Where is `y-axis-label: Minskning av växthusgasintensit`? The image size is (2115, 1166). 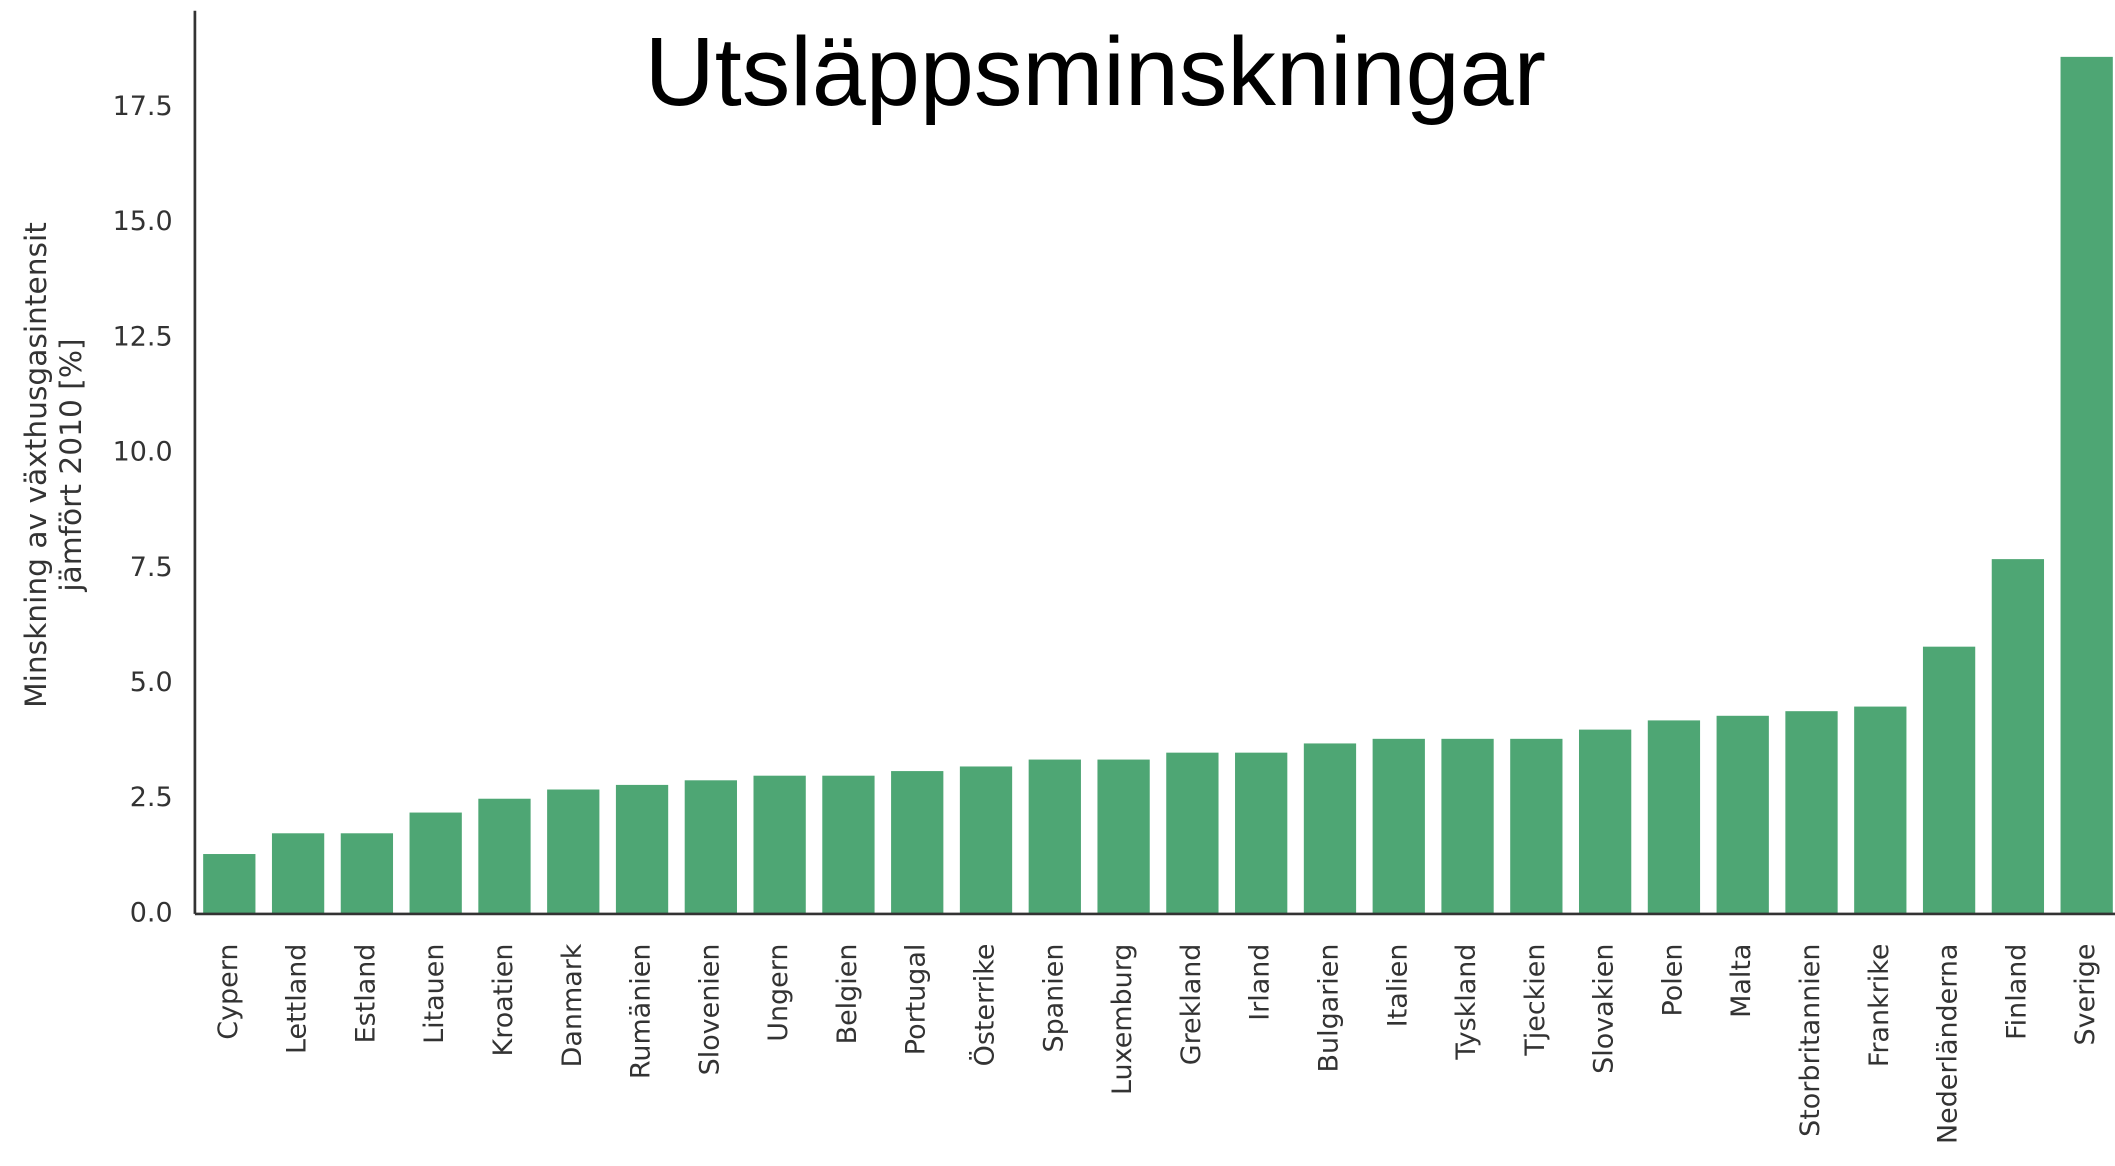
y-axis-label: Minskning av växthusgasintensit is located at coordinates (35, 465).